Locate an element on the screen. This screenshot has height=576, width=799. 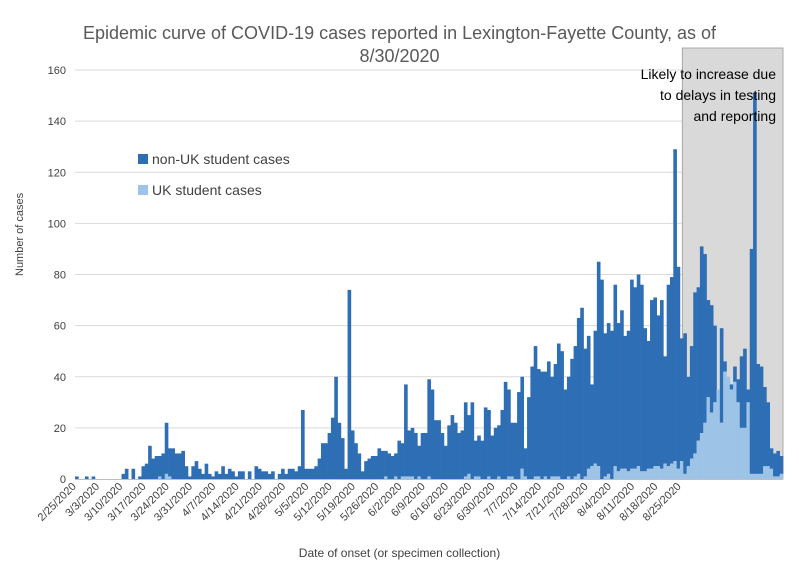
annotation-line-1: Likely to increase due is located at coordinates (708, 74).